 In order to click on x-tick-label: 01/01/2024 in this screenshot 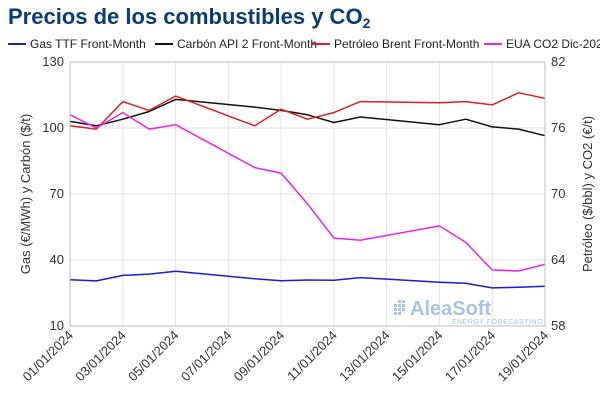, I will do `click(47, 356)`.